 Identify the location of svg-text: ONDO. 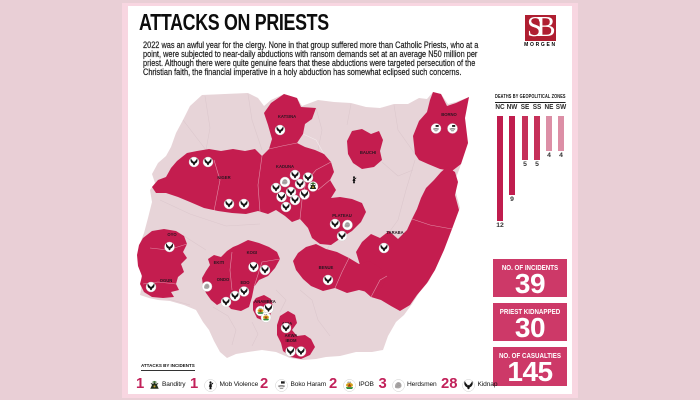
(223, 279).